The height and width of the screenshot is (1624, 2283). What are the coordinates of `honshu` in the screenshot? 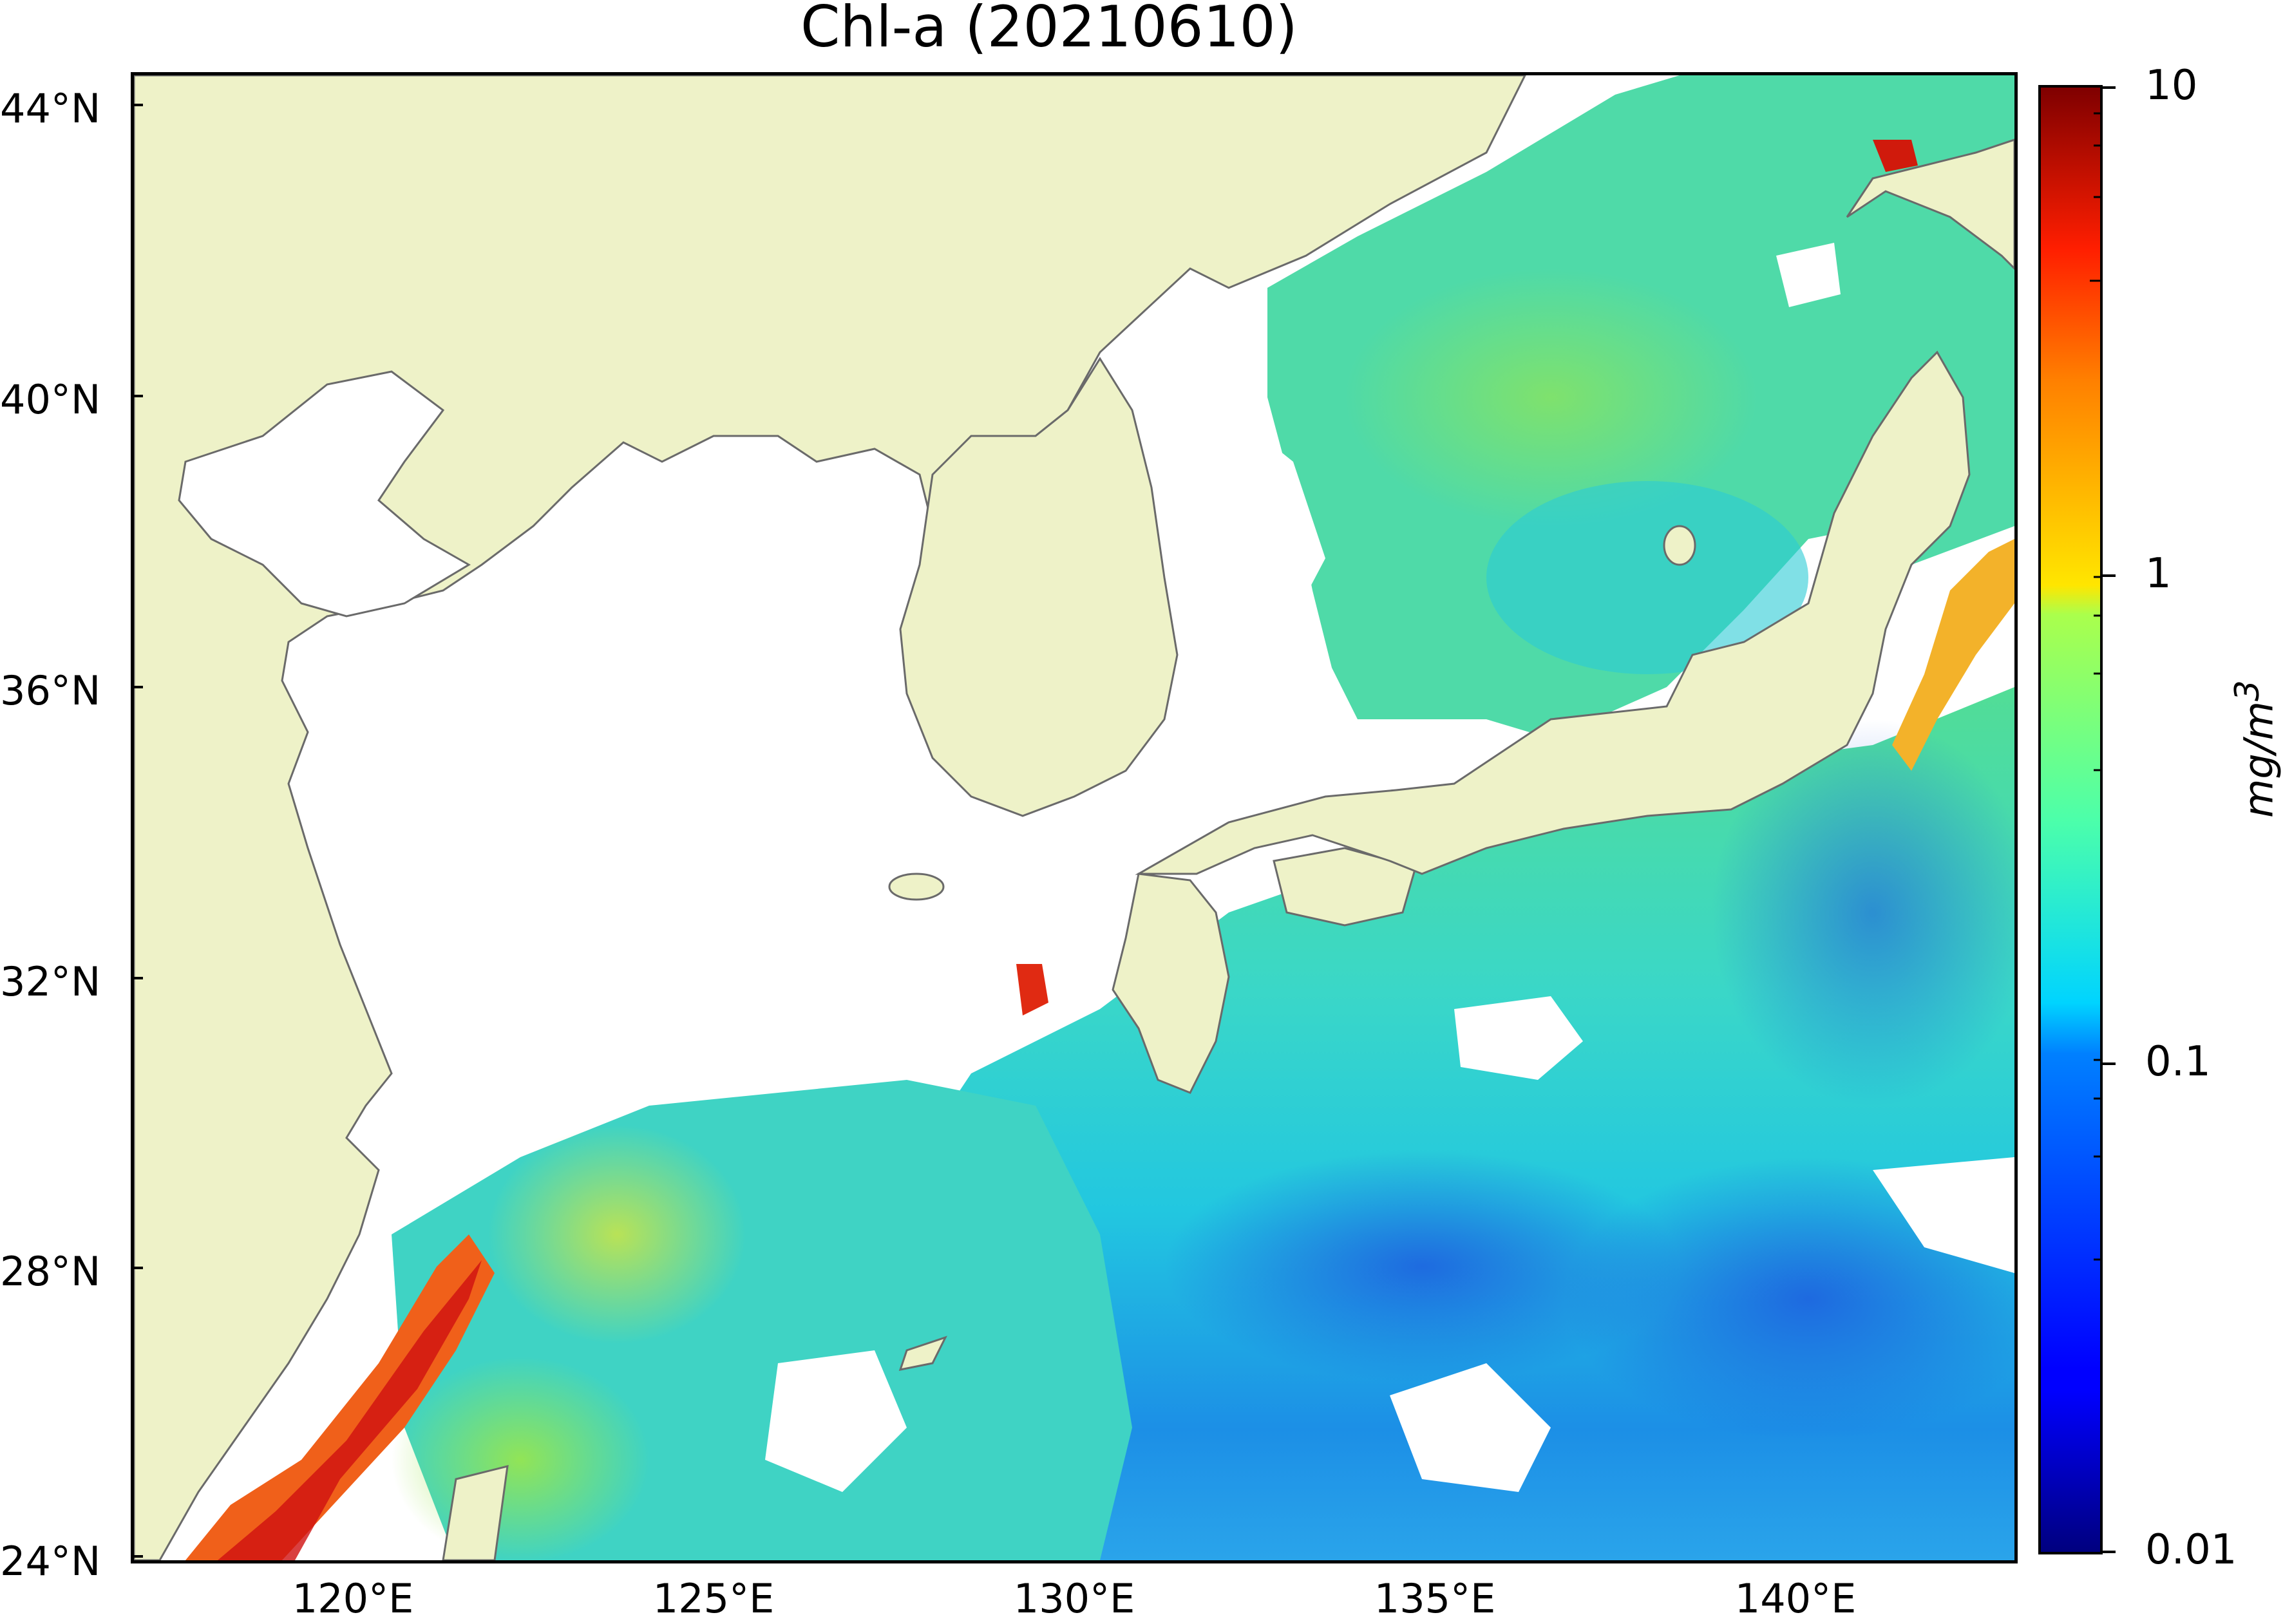 It's located at (1553, 612).